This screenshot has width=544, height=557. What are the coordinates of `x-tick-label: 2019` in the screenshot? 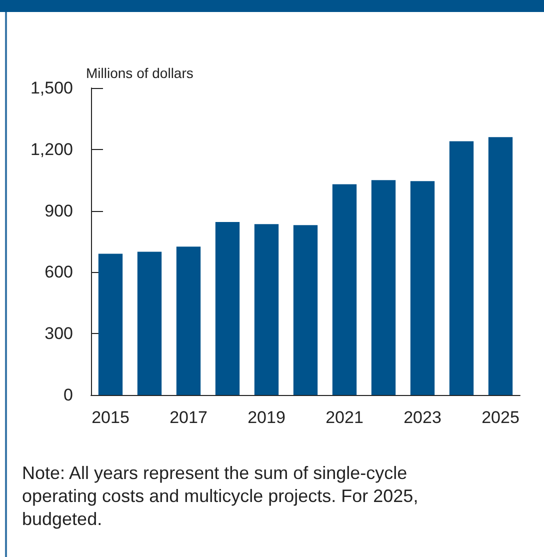 It's located at (267, 417).